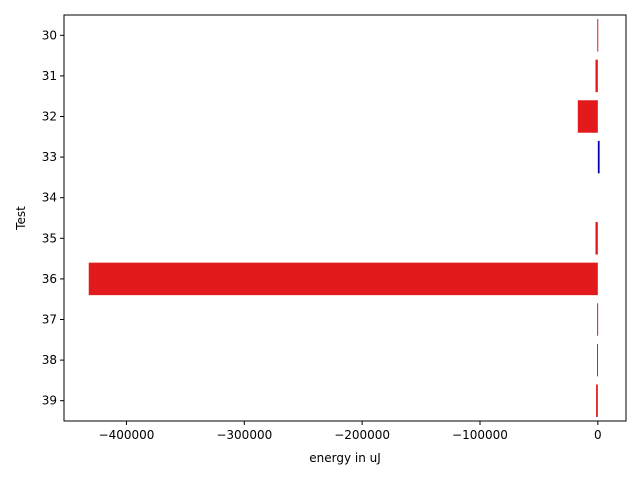 The image size is (640, 480). Describe the element at coordinates (49, 157) in the screenshot. I see `y-tick-label: 33` at that location.